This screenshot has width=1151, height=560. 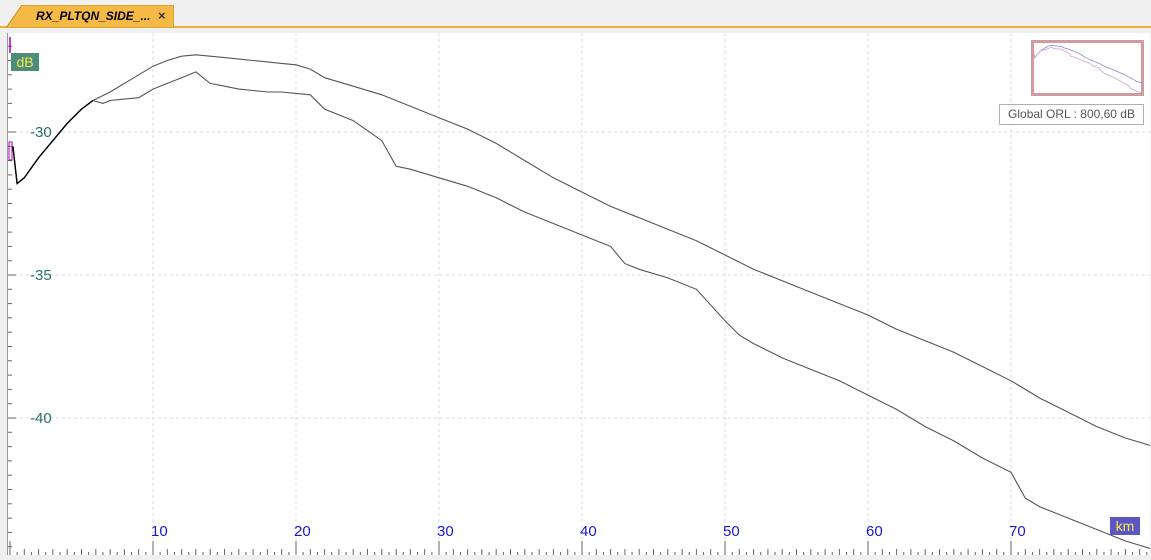 I want to click on y-tick-label: -30, so click(x=41, y=132).